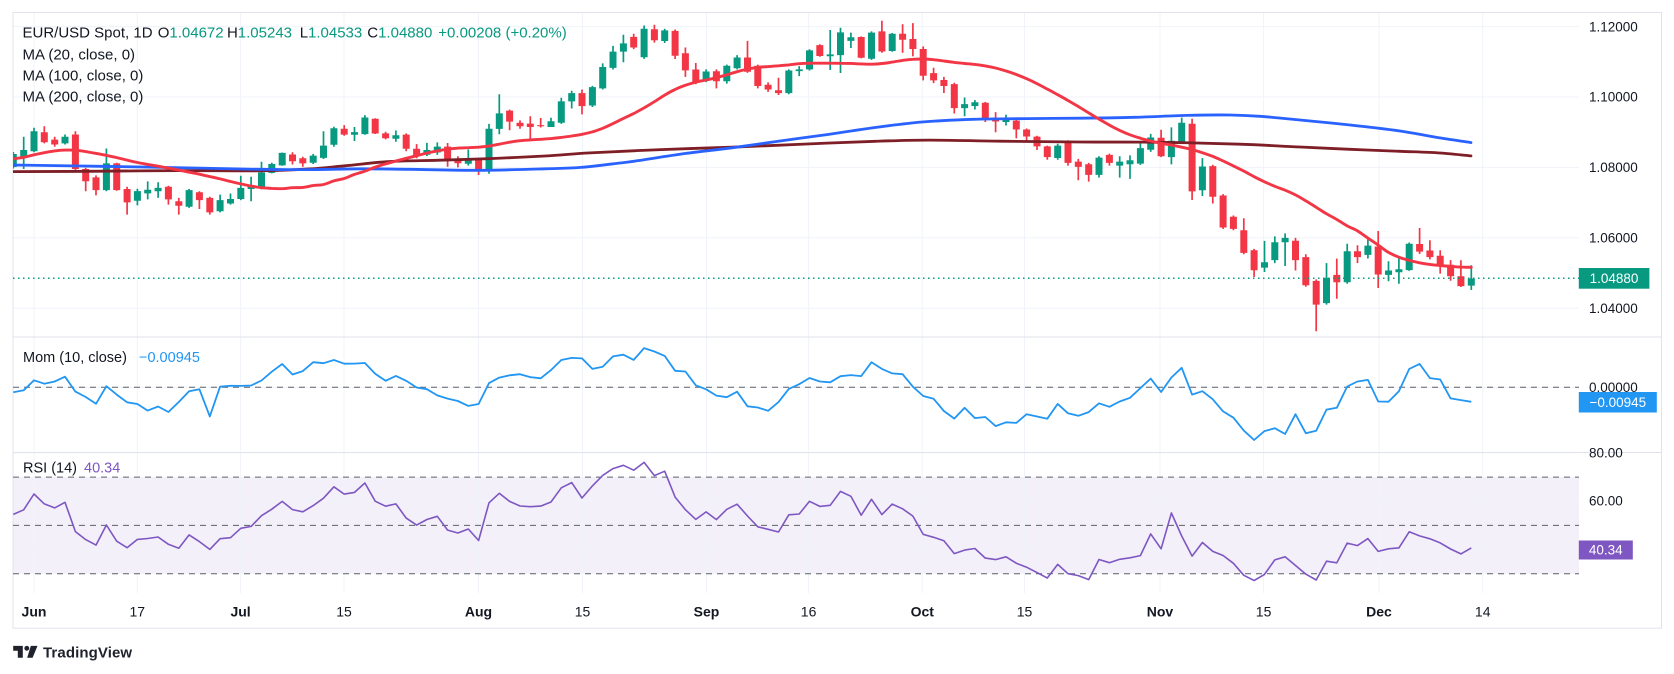 The image size is (1674, 674). Describe the element at coordinates (50, 469) in the screenshot. I see `svg-text: RSI (14)` at that location.